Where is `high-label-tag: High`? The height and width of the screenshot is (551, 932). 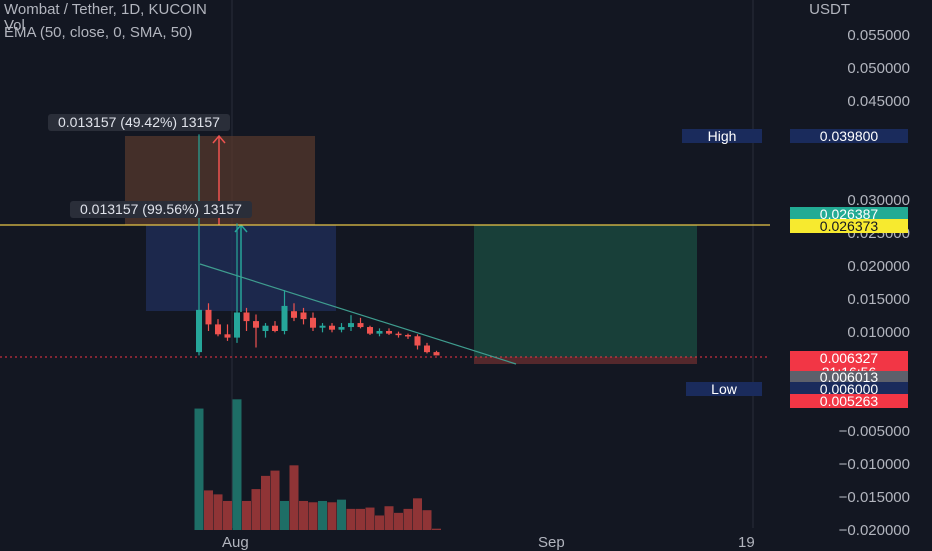
high-label-tag: High is located at coordinates (722, 136).